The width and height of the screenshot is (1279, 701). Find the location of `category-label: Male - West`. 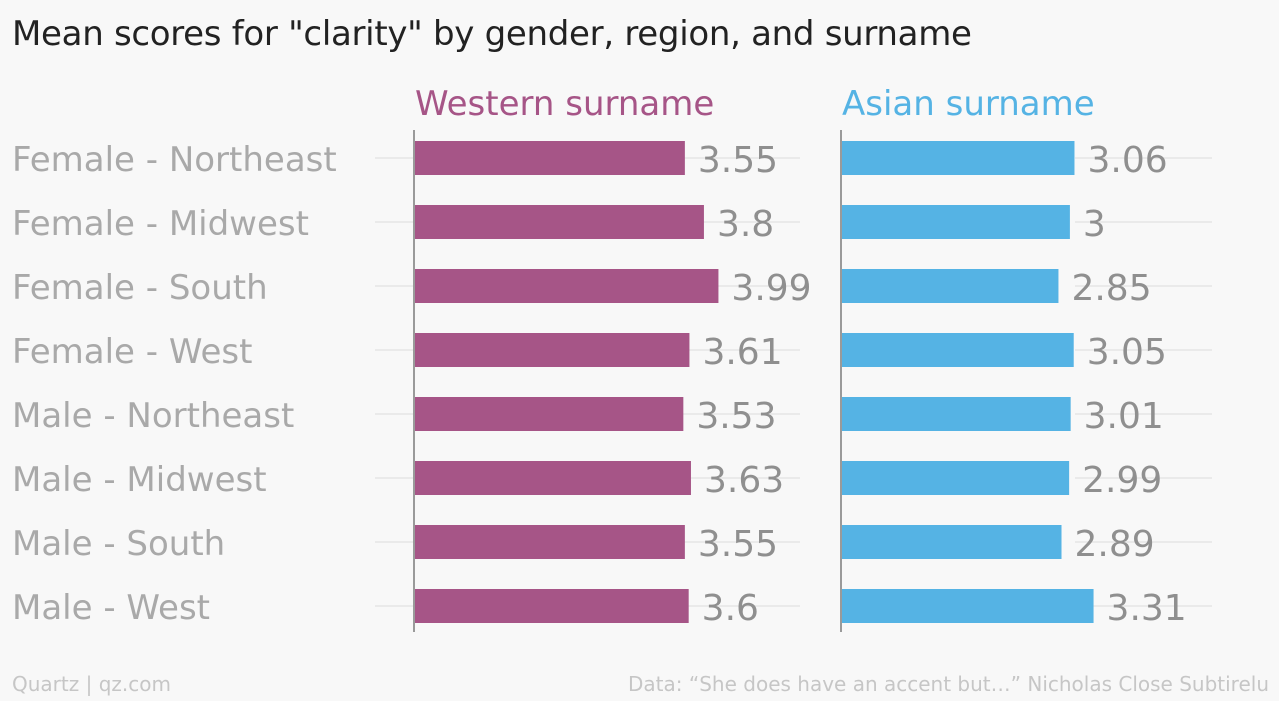

category-label: Male - West is located at coordinates (111, 608).